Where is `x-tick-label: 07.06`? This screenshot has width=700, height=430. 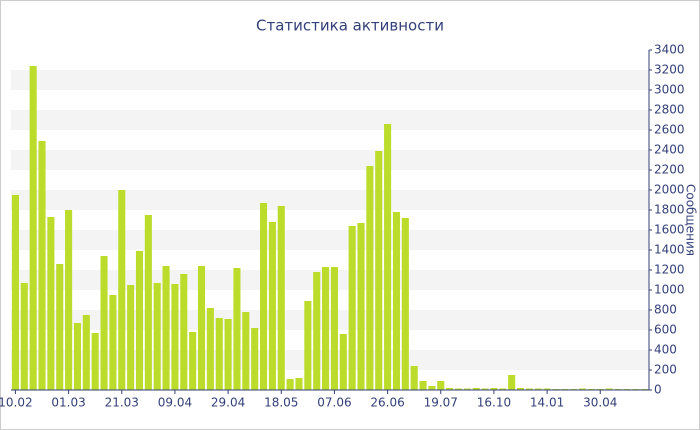
x-tick-label: 07.06 is located at coordinates (334, 403).